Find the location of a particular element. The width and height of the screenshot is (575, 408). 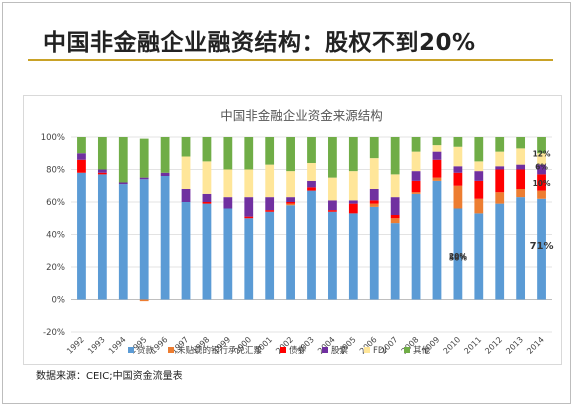

y-tick-label: 20% is located at coordinates (55, 268).